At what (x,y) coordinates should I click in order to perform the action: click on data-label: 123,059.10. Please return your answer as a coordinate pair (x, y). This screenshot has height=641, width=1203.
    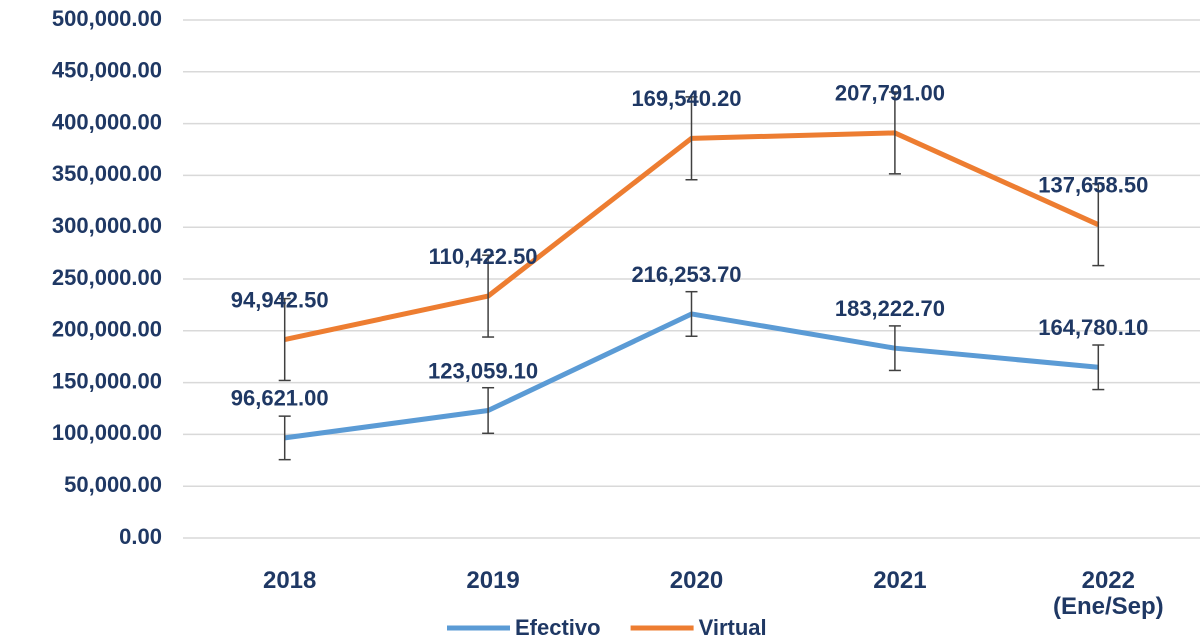
    Looking at the image, I should click on (483, 370).